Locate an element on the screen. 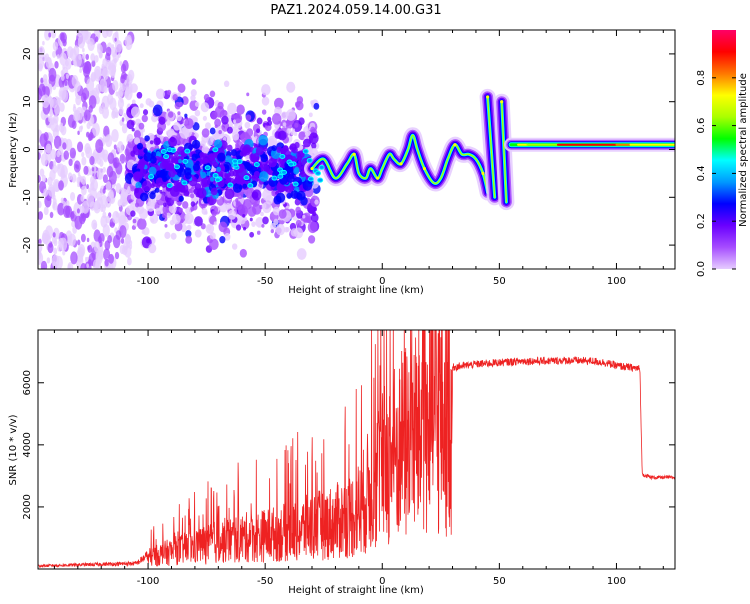  spectrogram-trace-peak is located at coordinates (377, 178).